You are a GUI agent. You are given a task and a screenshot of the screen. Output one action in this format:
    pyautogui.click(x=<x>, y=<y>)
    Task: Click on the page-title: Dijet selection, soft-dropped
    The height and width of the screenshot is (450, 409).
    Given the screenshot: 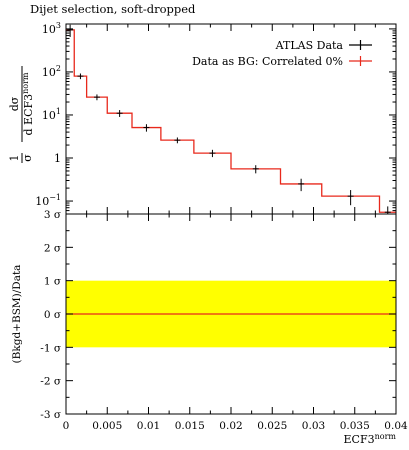 What is the action you would take?
    pyautogui.click(x=113, y=9)
    